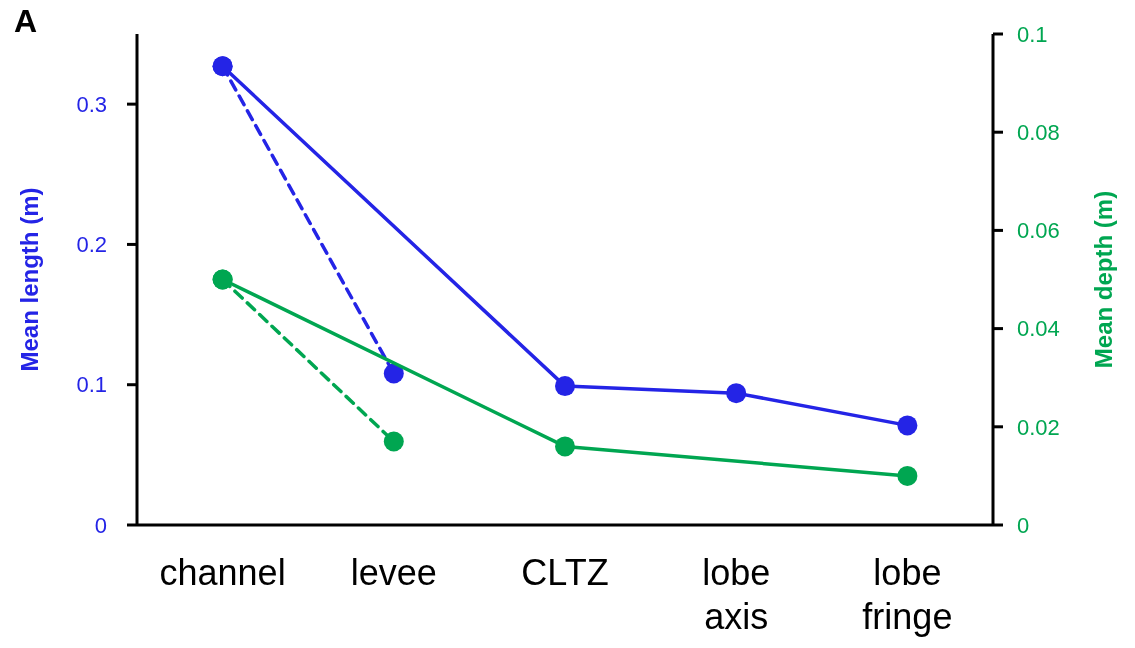  Describe the element at coordinates (1038, 329) in the screenshot. I see `y2-tick-label: 0.04` at that location.